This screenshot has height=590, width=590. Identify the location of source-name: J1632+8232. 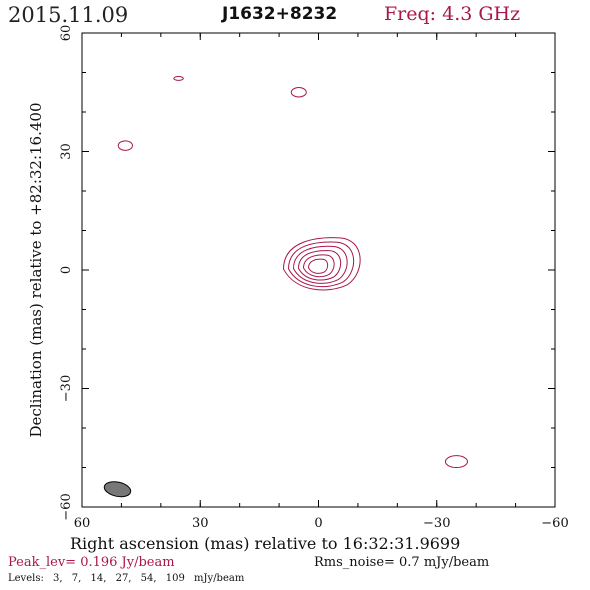
(280, 14).